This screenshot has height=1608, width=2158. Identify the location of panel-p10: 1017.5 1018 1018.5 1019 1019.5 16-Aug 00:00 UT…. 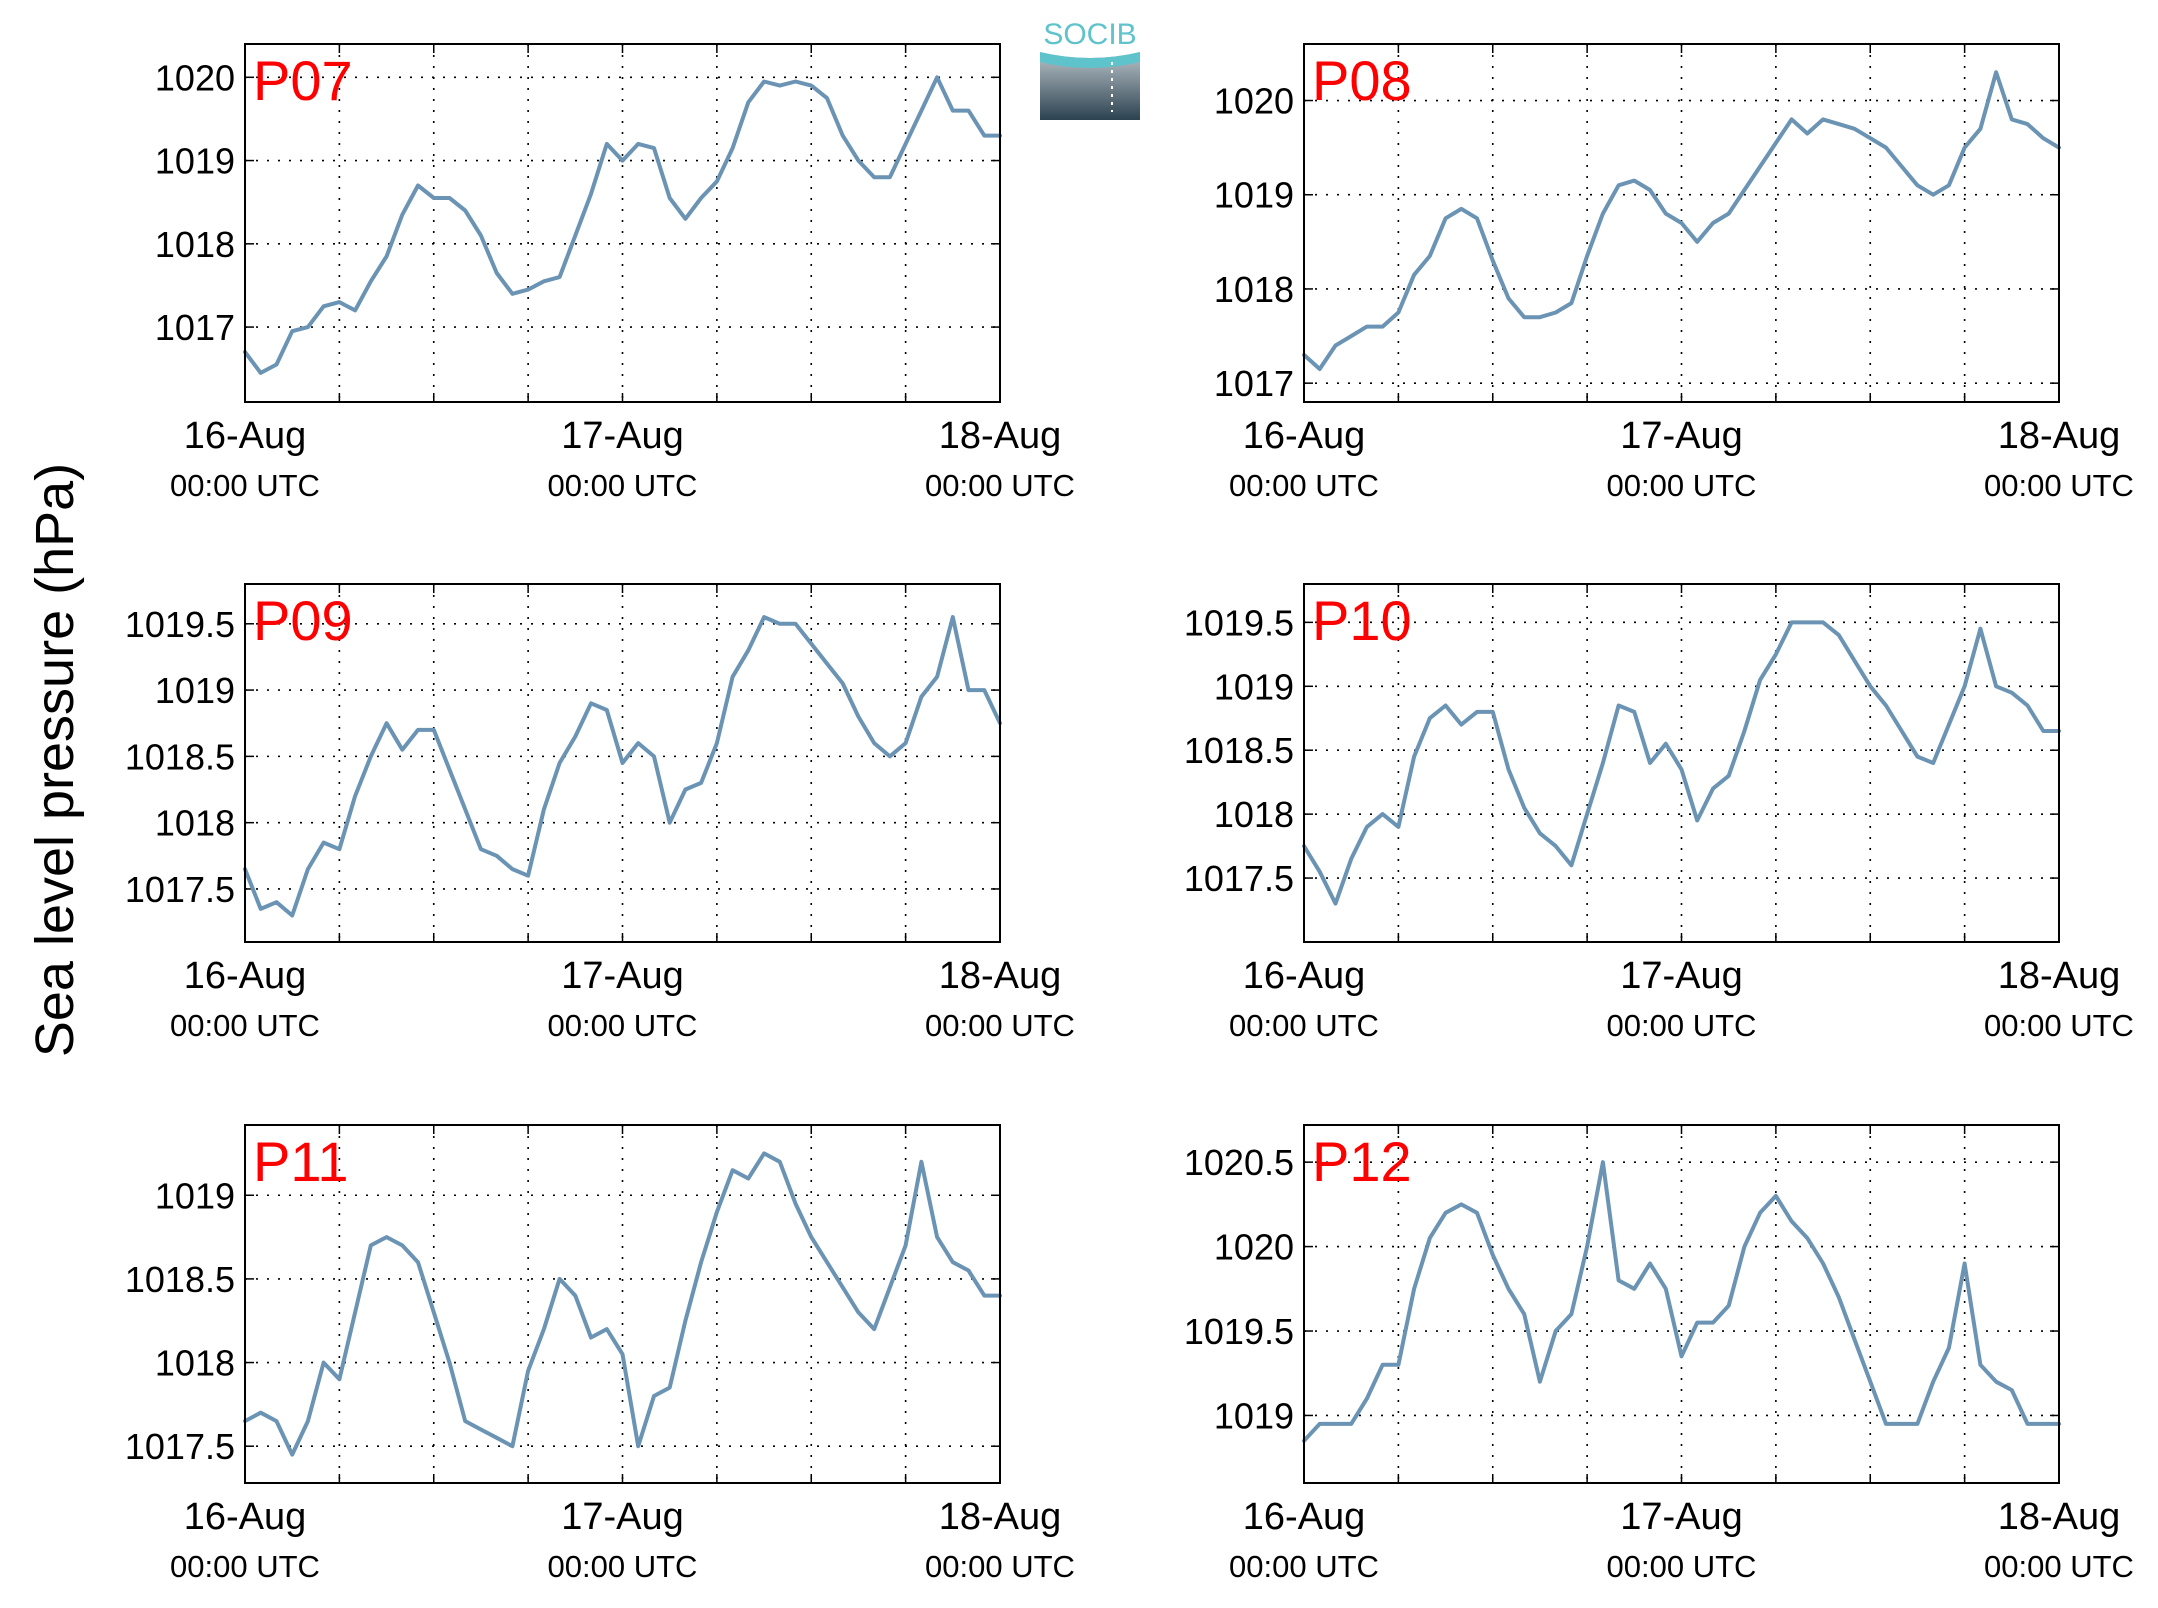
(1659, 813).